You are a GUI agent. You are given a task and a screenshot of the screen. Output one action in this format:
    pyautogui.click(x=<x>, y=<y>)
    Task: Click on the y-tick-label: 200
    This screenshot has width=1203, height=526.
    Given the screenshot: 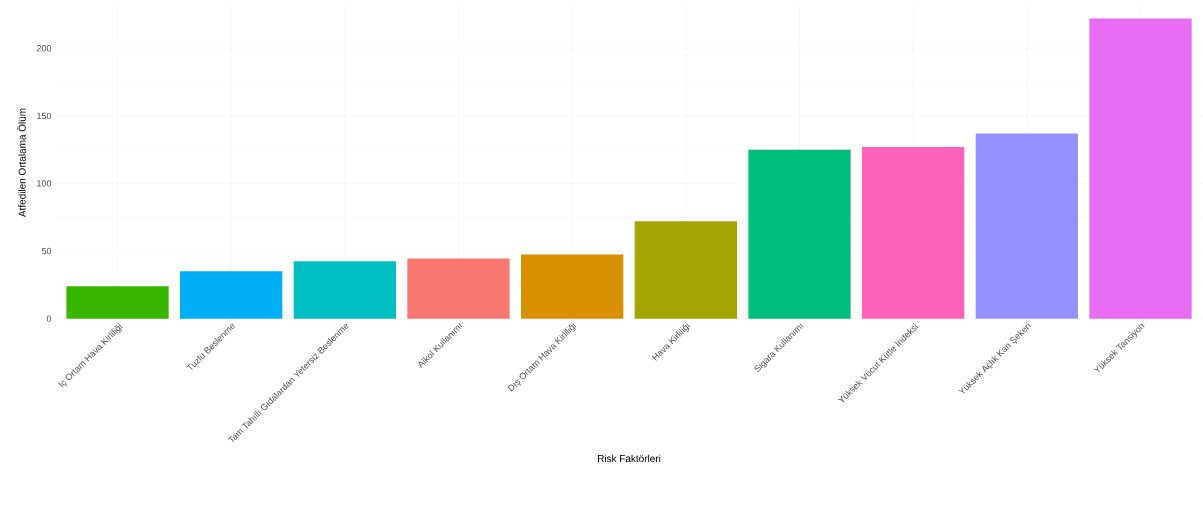 What is the action you would take?
    pyautogui.click(x=44, y=48)
    